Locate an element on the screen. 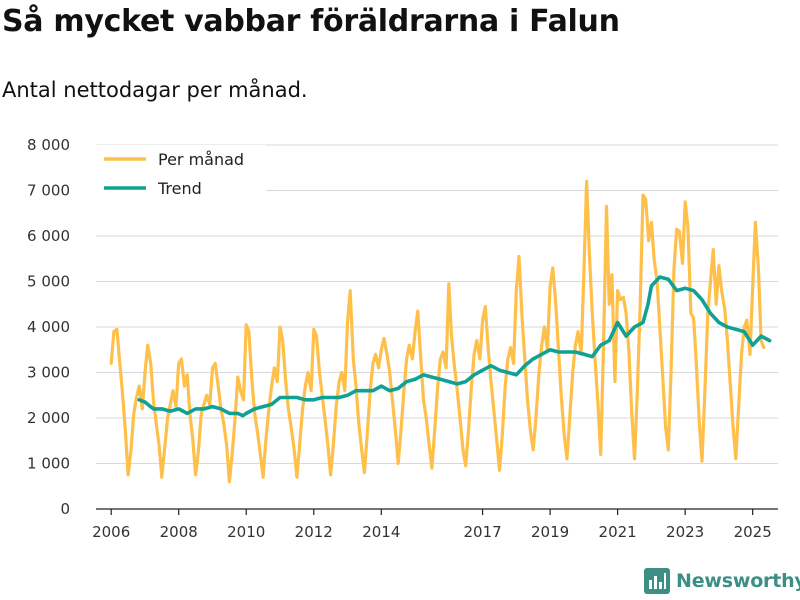 Image resolution: width=800 pixels, height=600 pixels. y-tick-label: 7 000 is located at coordinates (48, 191).